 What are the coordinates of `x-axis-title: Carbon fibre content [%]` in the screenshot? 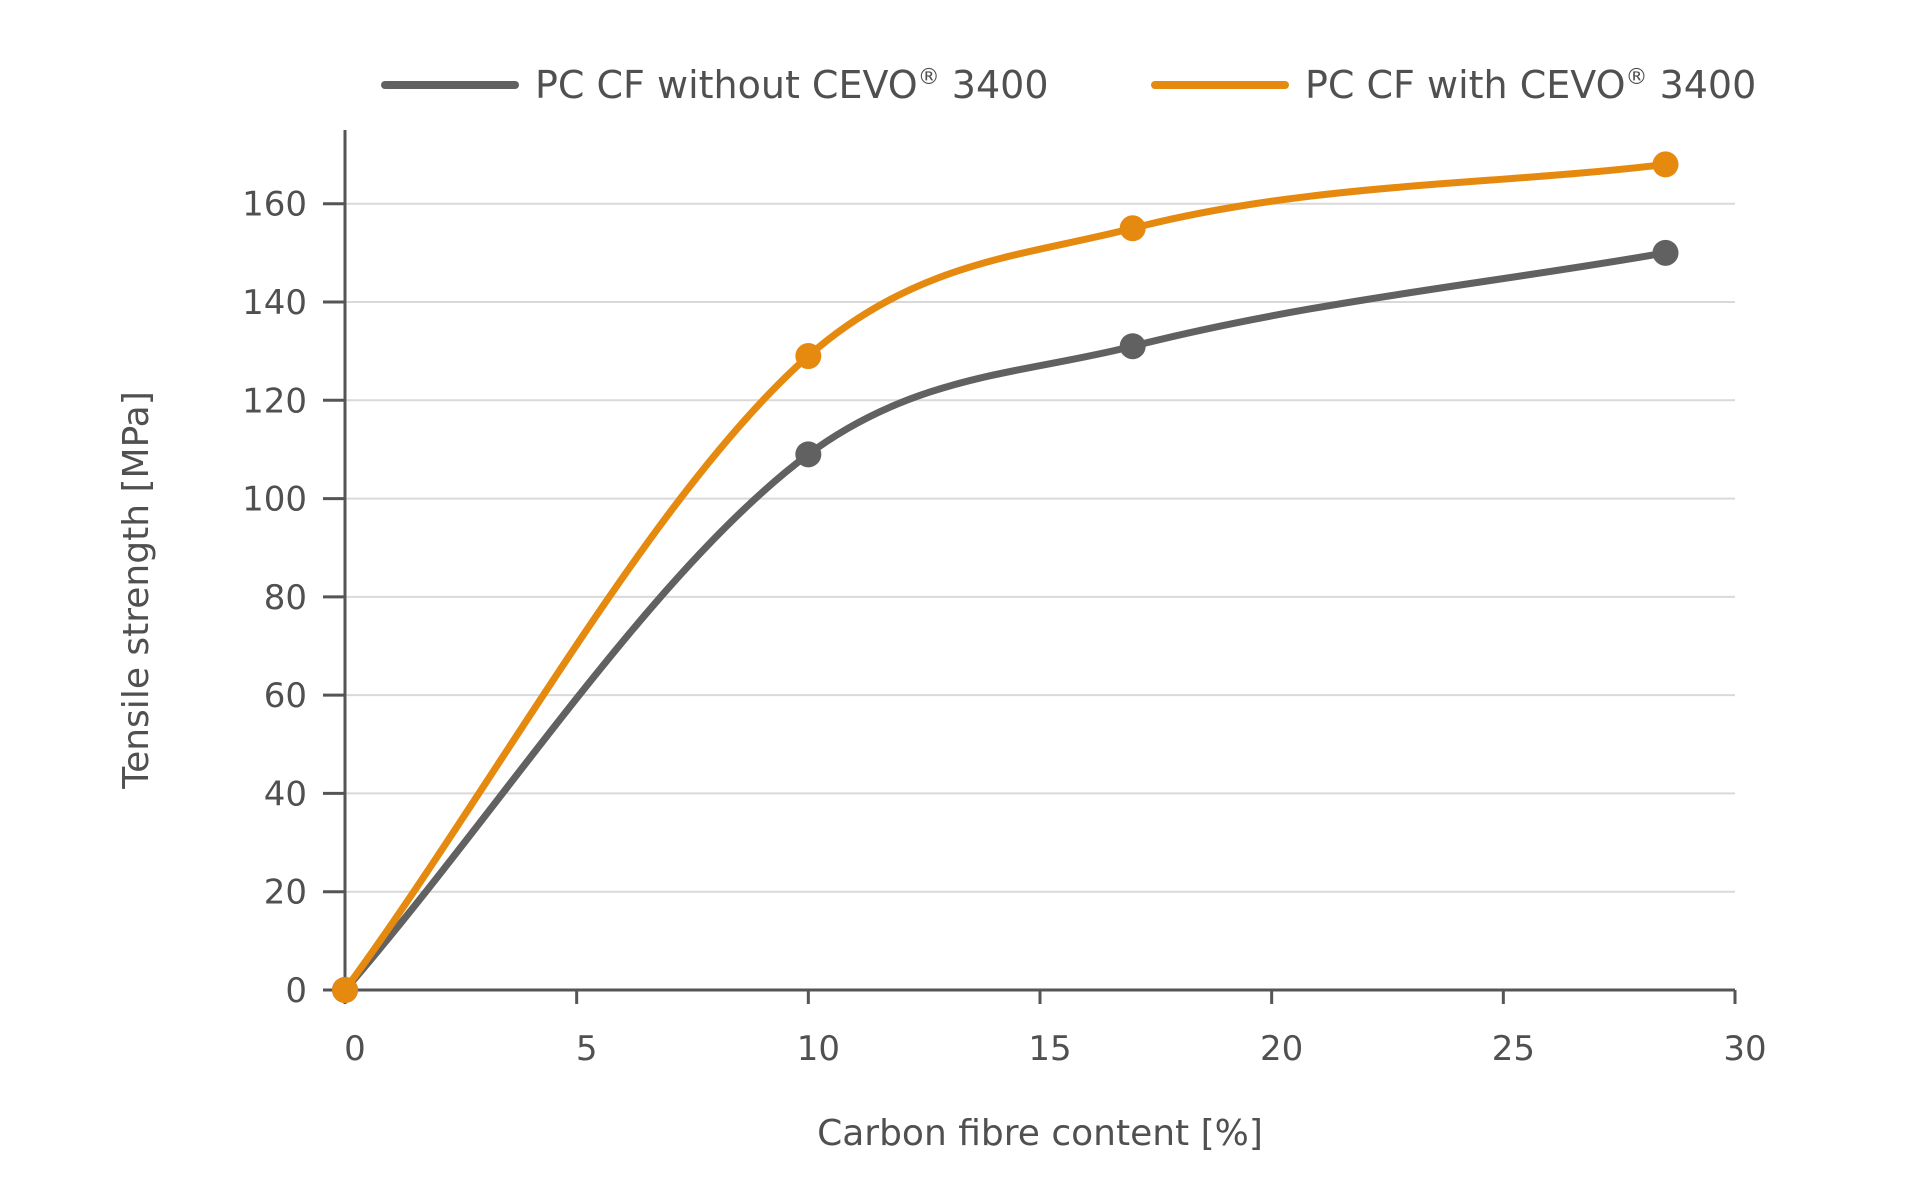 It's located at (1040, 1133).